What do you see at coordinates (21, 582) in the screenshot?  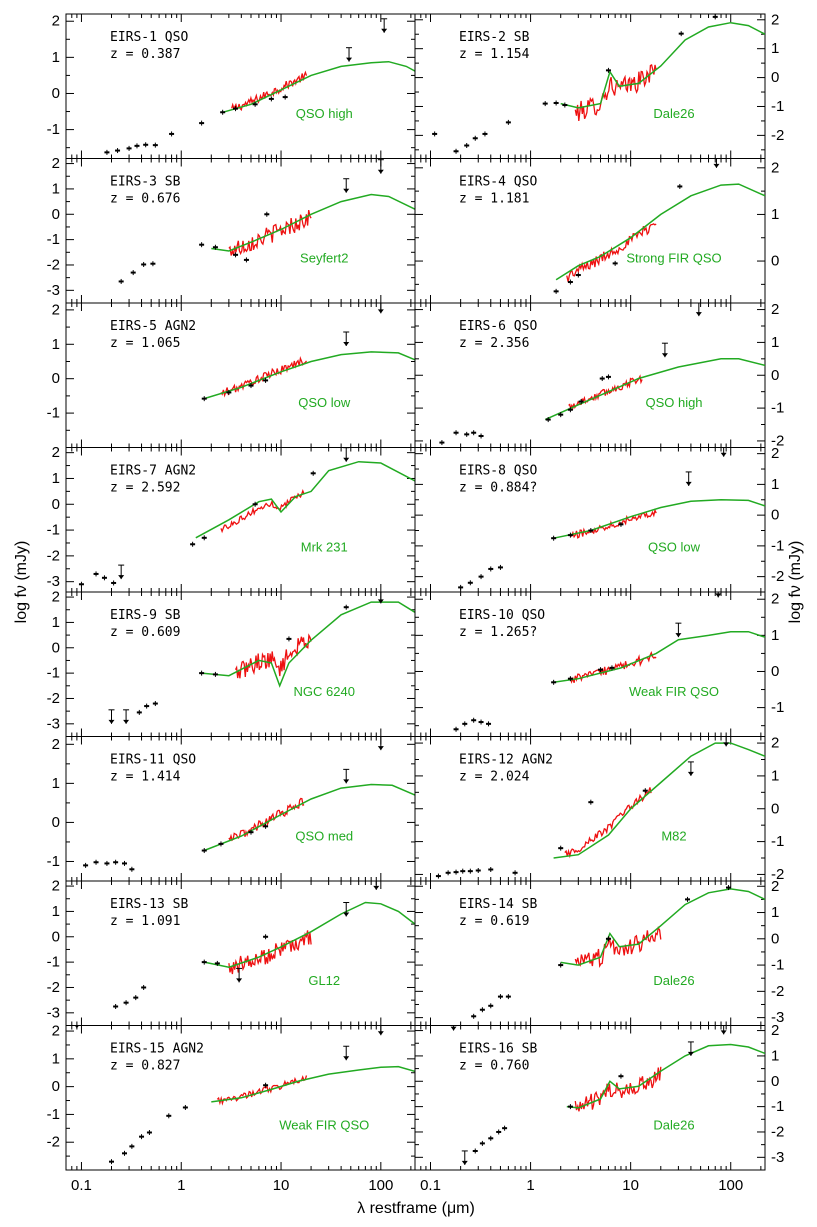 I see `y-axis-label-left: log fν (mJy)` at bounding box center [21, 582].